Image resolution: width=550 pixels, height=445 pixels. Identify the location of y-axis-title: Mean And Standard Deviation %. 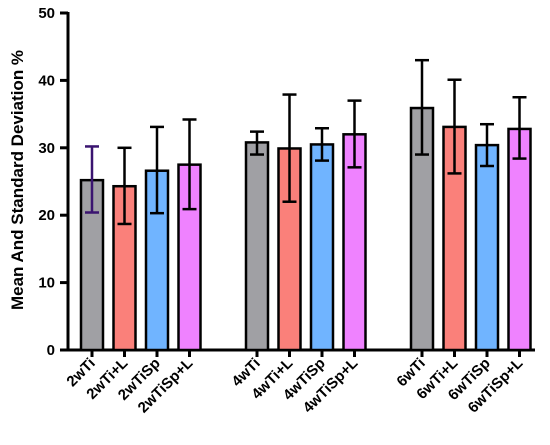
(17, 180).